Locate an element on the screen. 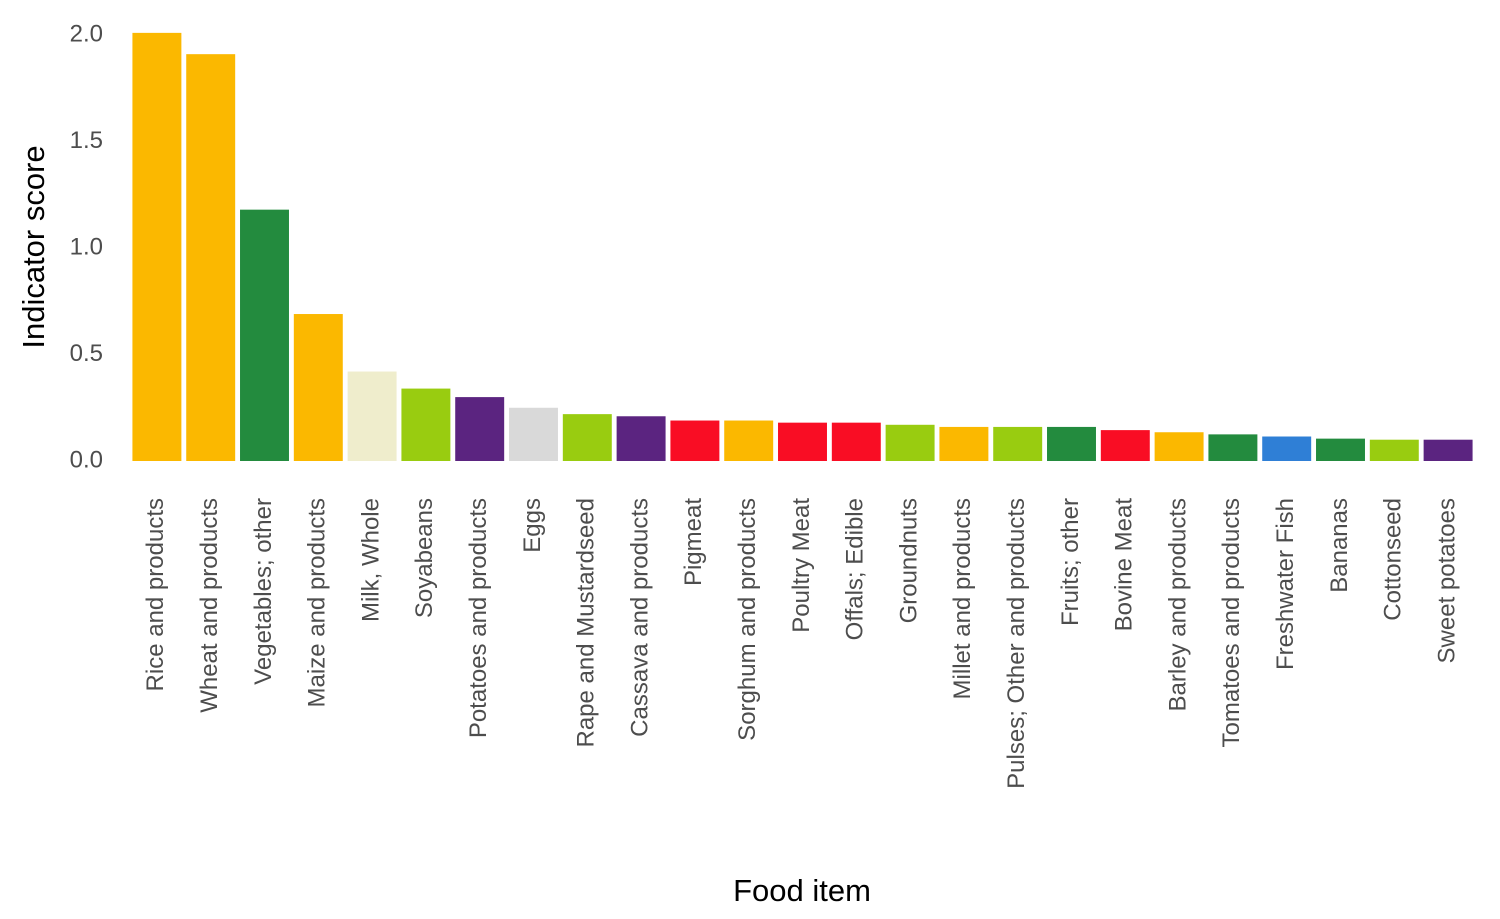  x-tick-label: Cassava and products is located at coordinates (639, 617).